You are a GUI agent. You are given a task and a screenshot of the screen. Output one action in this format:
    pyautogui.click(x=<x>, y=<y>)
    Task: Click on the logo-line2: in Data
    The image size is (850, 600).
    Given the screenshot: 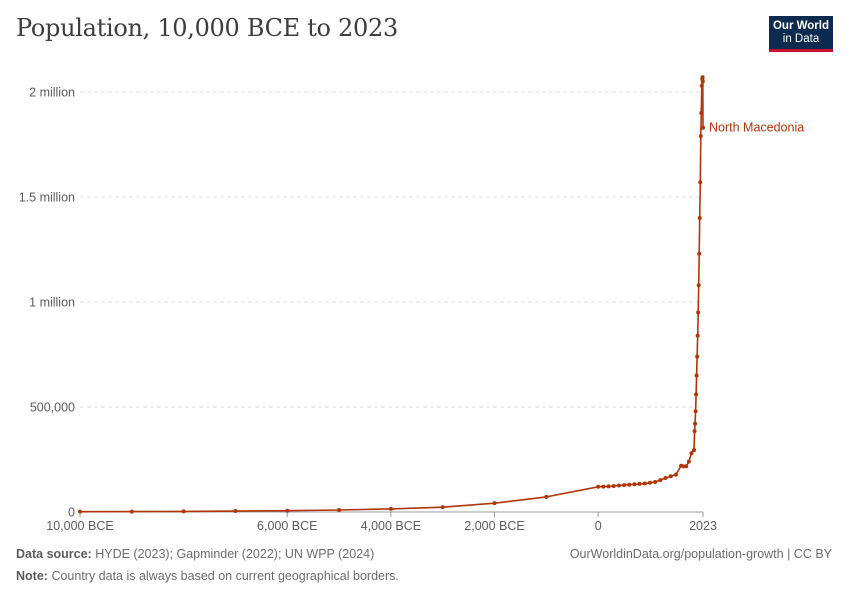 What is the action you would take?
    pyautogui.click(x=801, y=39)
    